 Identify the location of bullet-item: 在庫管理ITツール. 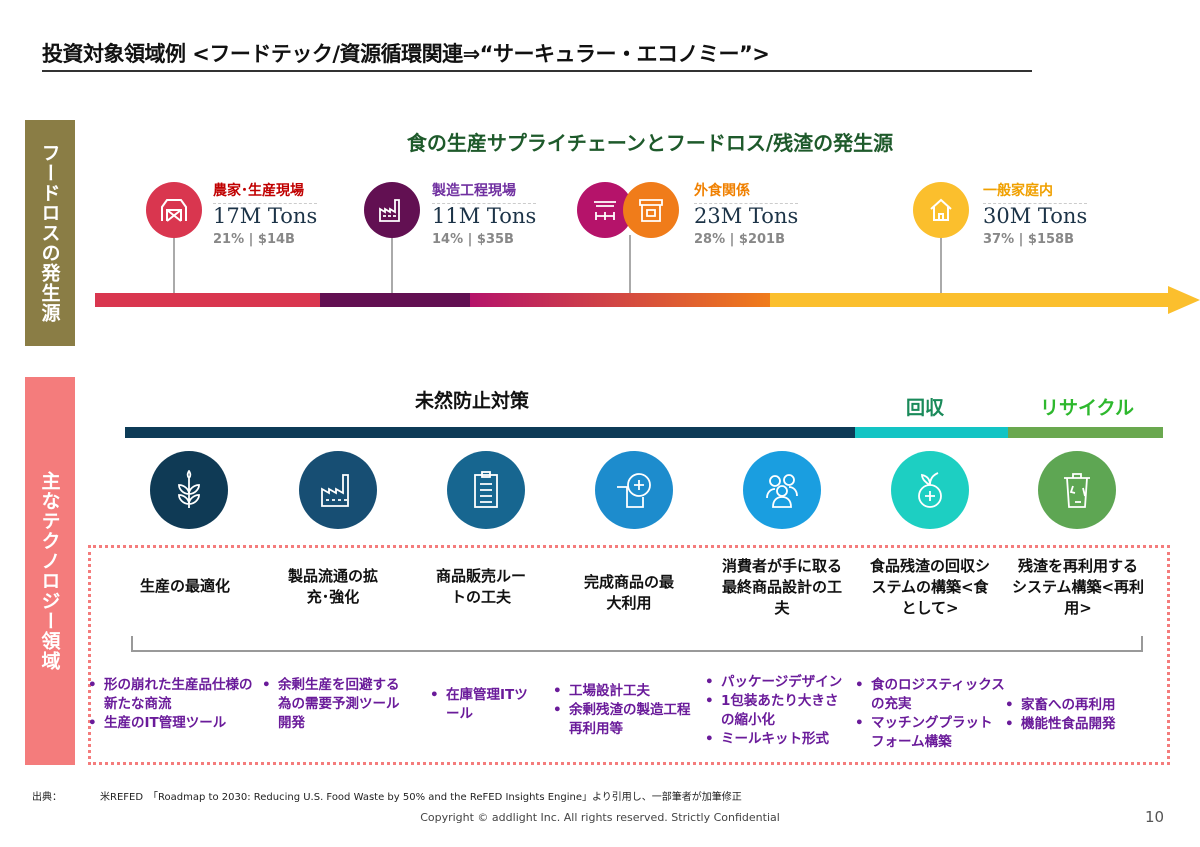
(480, 705).